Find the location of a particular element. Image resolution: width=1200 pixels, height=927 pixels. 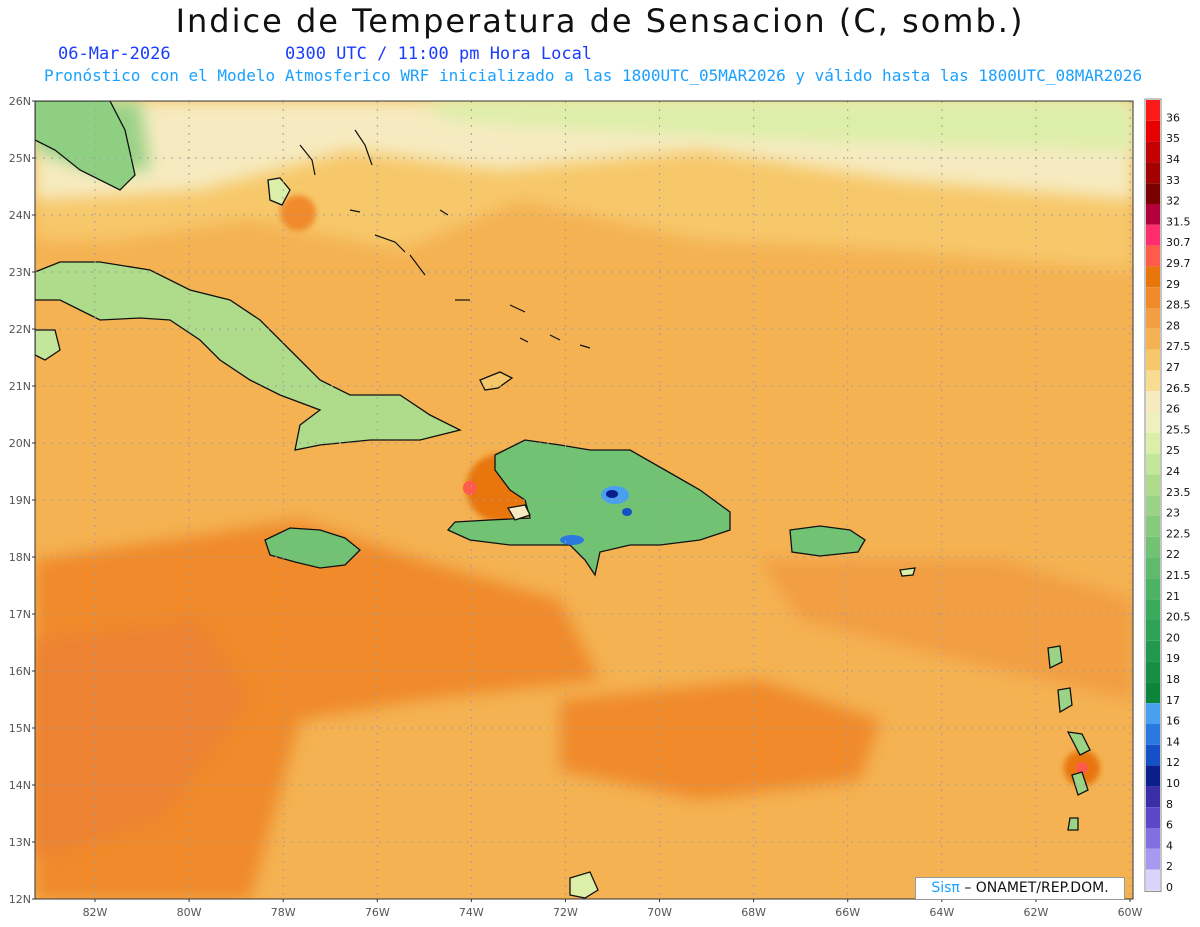

lat-label: 13N is located at coordinates (20, 842).